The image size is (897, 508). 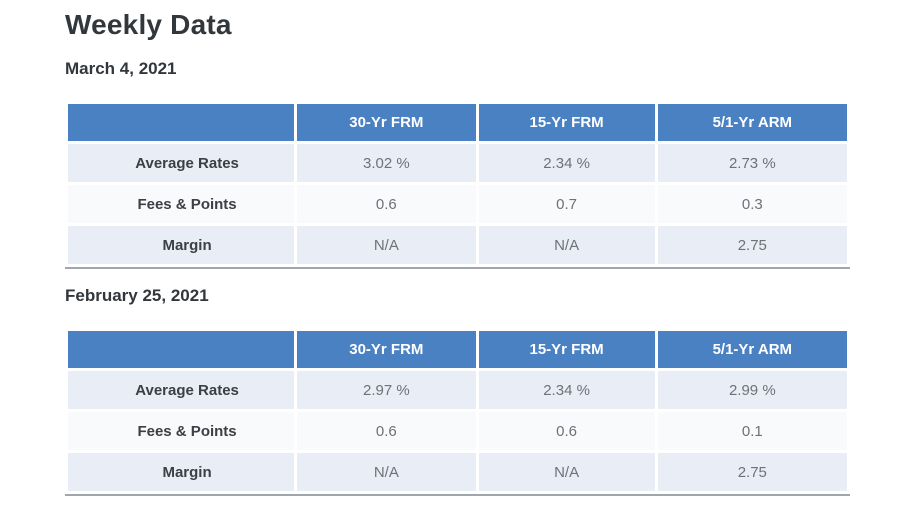 I want to click on cell-value: 0.3, so click(x=752, y=204).